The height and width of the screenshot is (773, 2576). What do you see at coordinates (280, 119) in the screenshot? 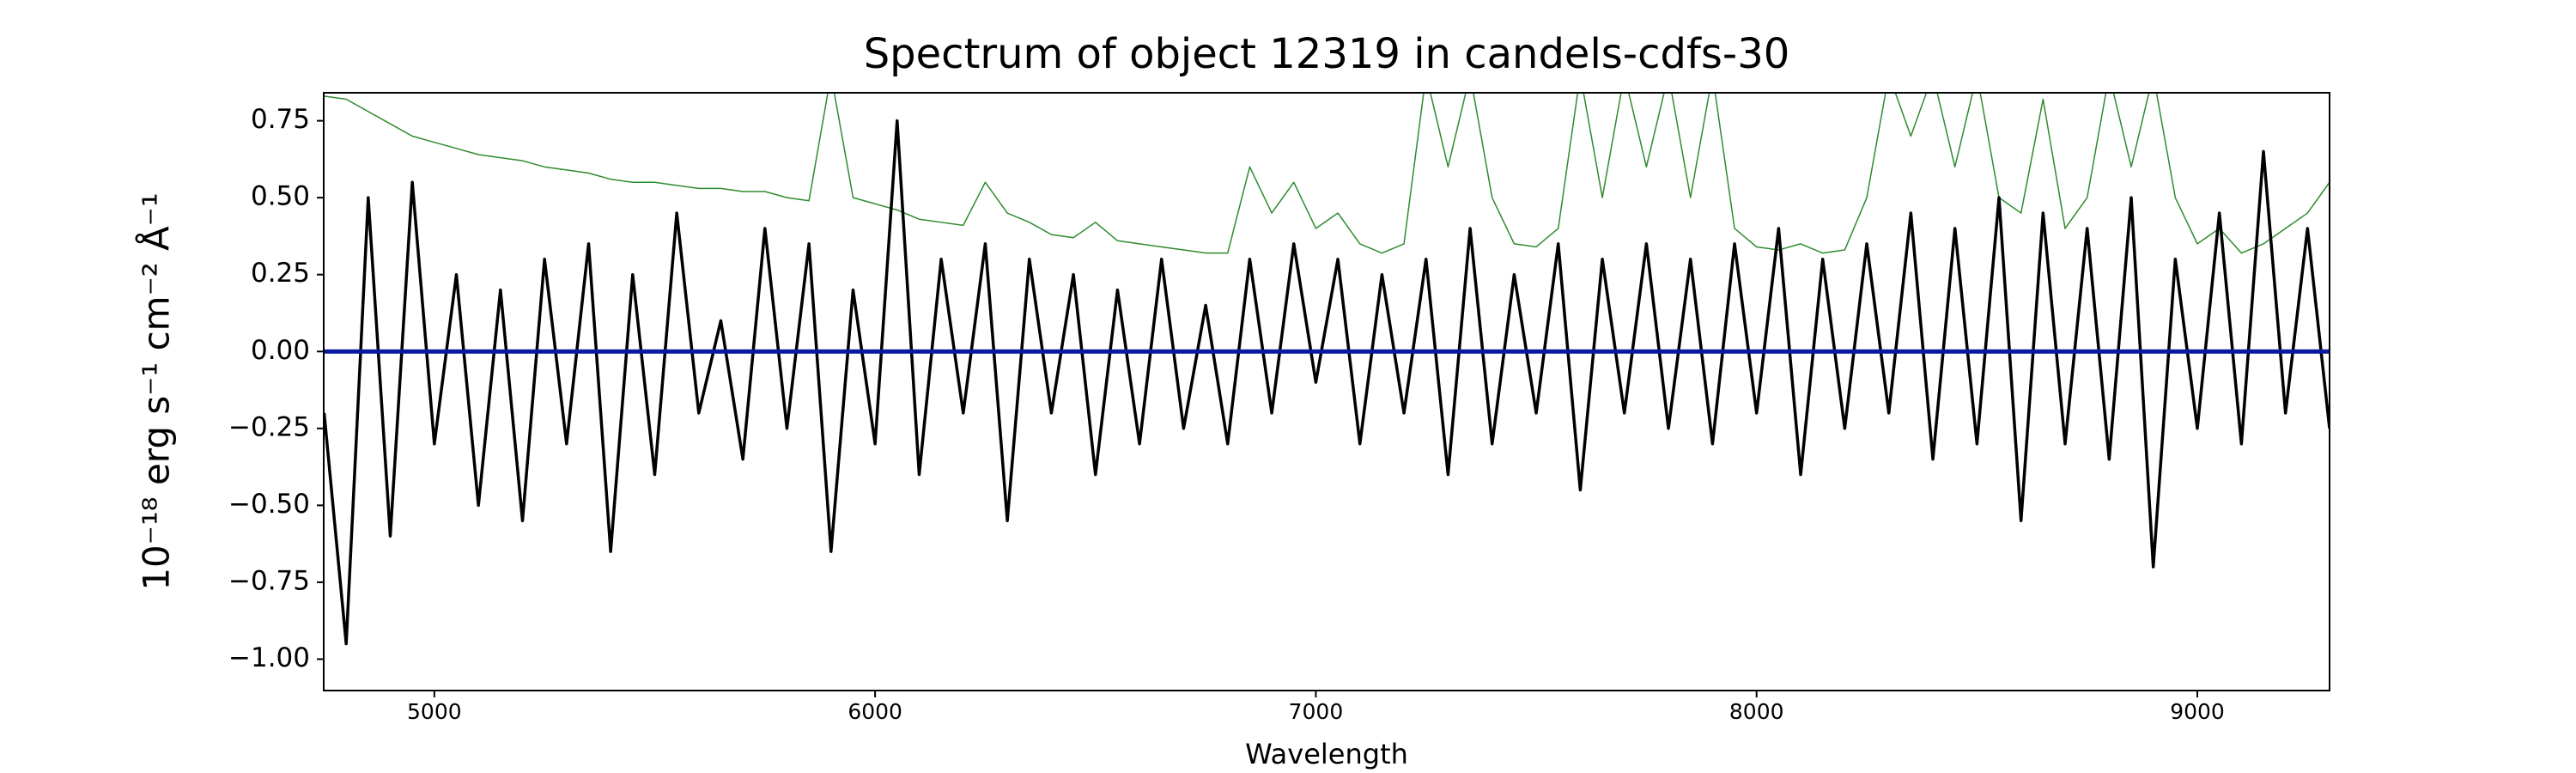
I see `y-tick-label: 0.75` at bounding box center [280, 119].